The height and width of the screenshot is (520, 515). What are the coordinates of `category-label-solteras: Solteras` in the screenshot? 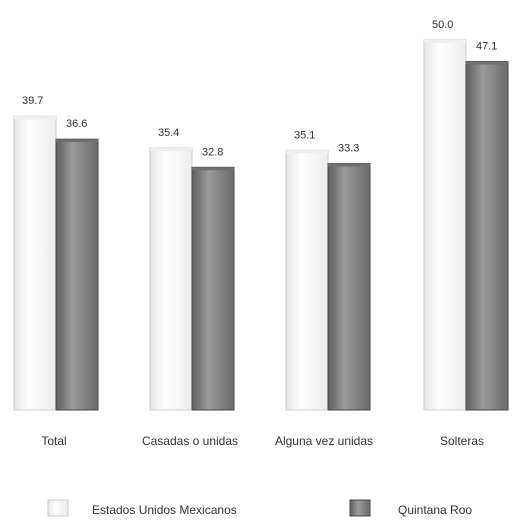 It's located at (462, 441).